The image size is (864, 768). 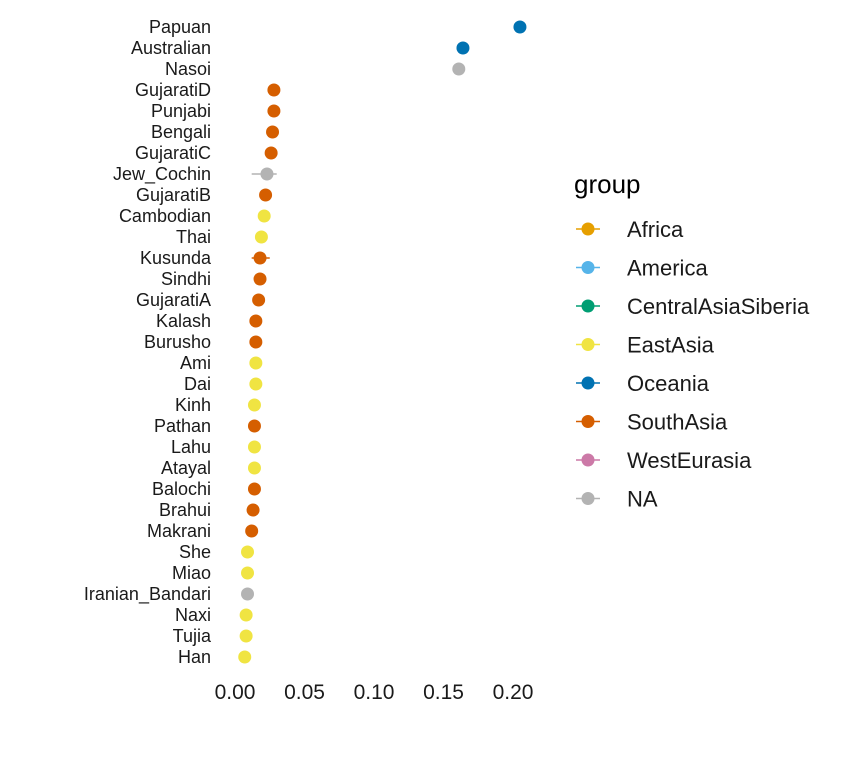 I want to click on point-papuan, so click(x=520, y=27).